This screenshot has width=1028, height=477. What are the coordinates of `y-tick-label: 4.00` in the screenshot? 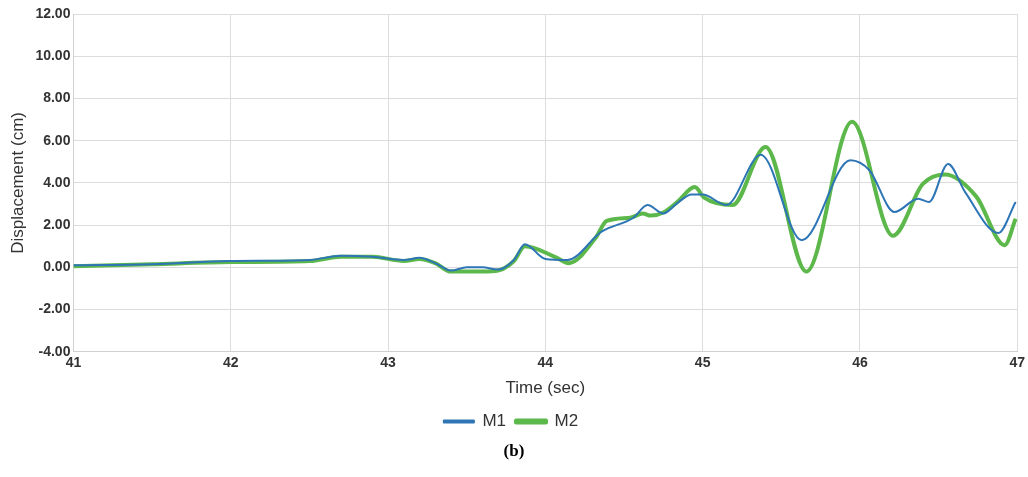 It's located at (57, 181).